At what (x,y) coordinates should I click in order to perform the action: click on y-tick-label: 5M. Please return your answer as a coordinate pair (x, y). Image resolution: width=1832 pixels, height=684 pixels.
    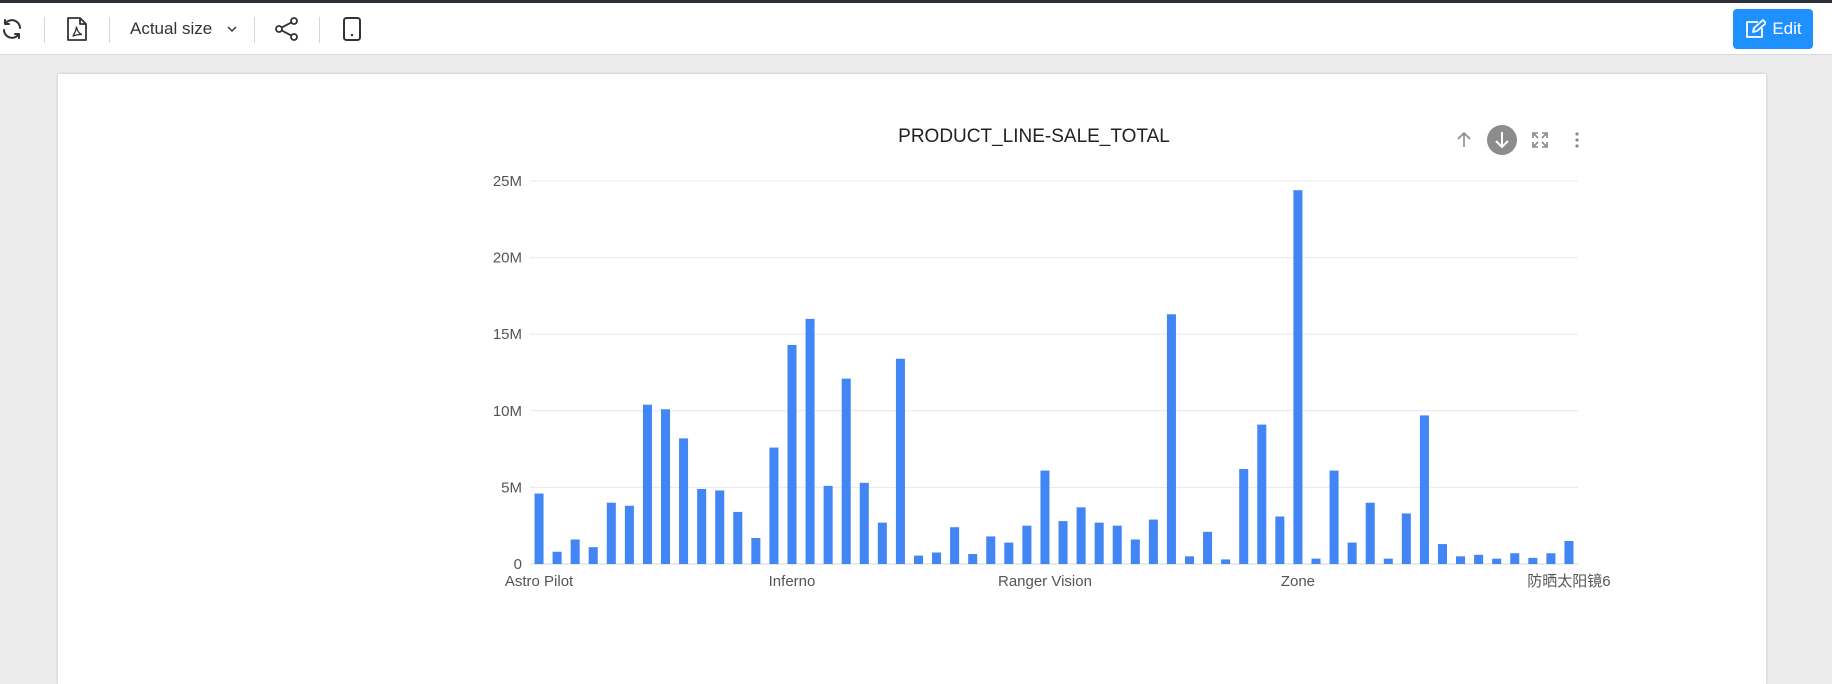
    Looking at the image, I should click on (511, 487).